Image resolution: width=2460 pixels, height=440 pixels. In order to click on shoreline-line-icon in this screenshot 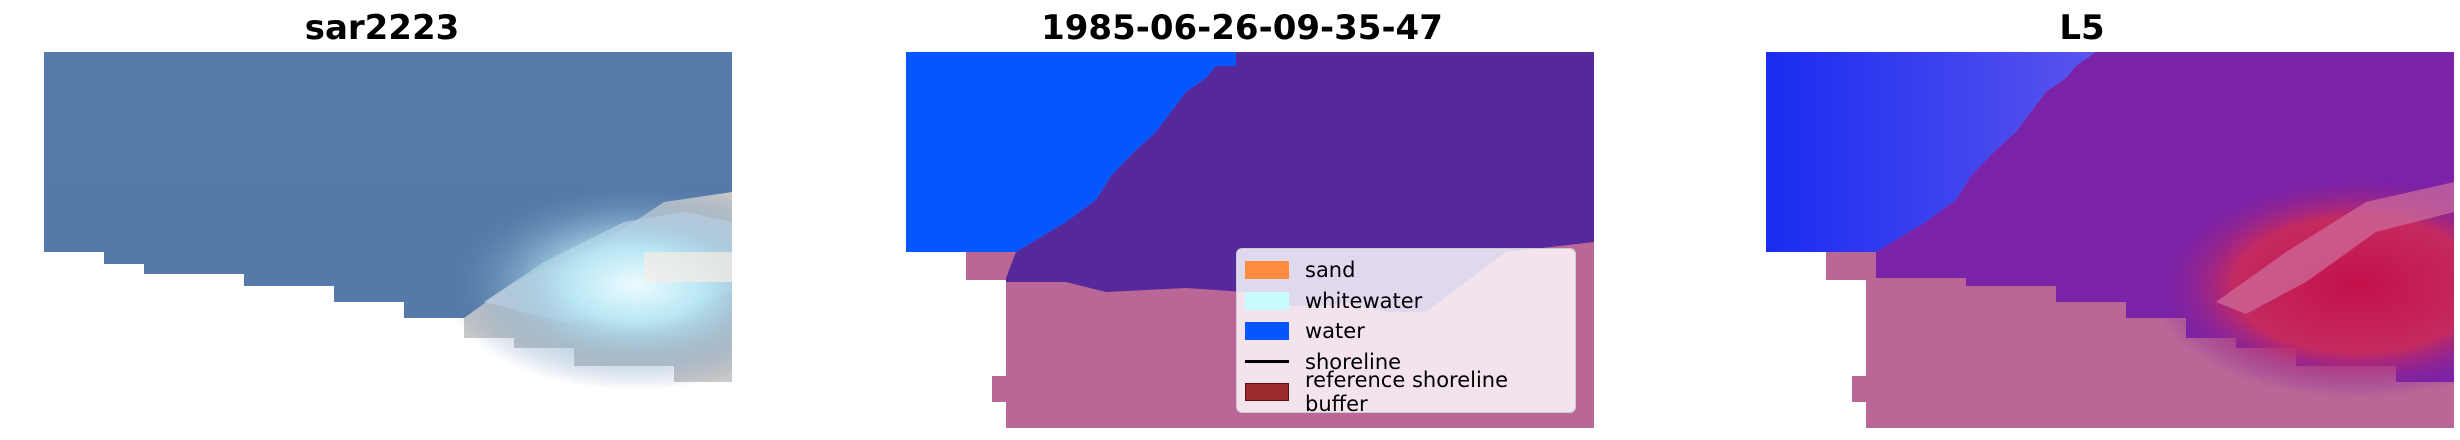, I will do `click(1267, 362)`.